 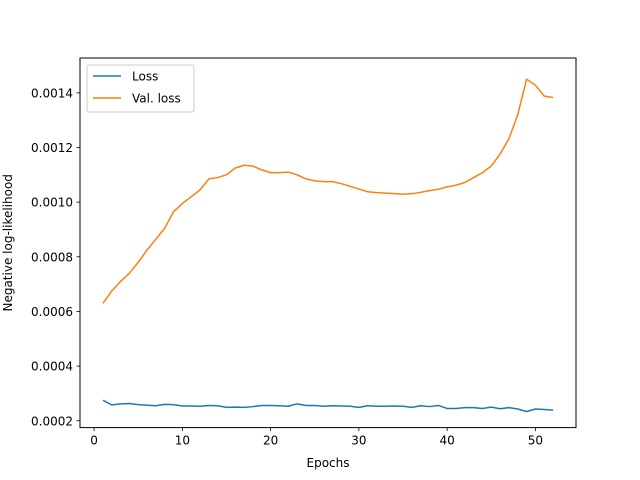 I want to click on series-line-loss, so click(x=328, y=406).